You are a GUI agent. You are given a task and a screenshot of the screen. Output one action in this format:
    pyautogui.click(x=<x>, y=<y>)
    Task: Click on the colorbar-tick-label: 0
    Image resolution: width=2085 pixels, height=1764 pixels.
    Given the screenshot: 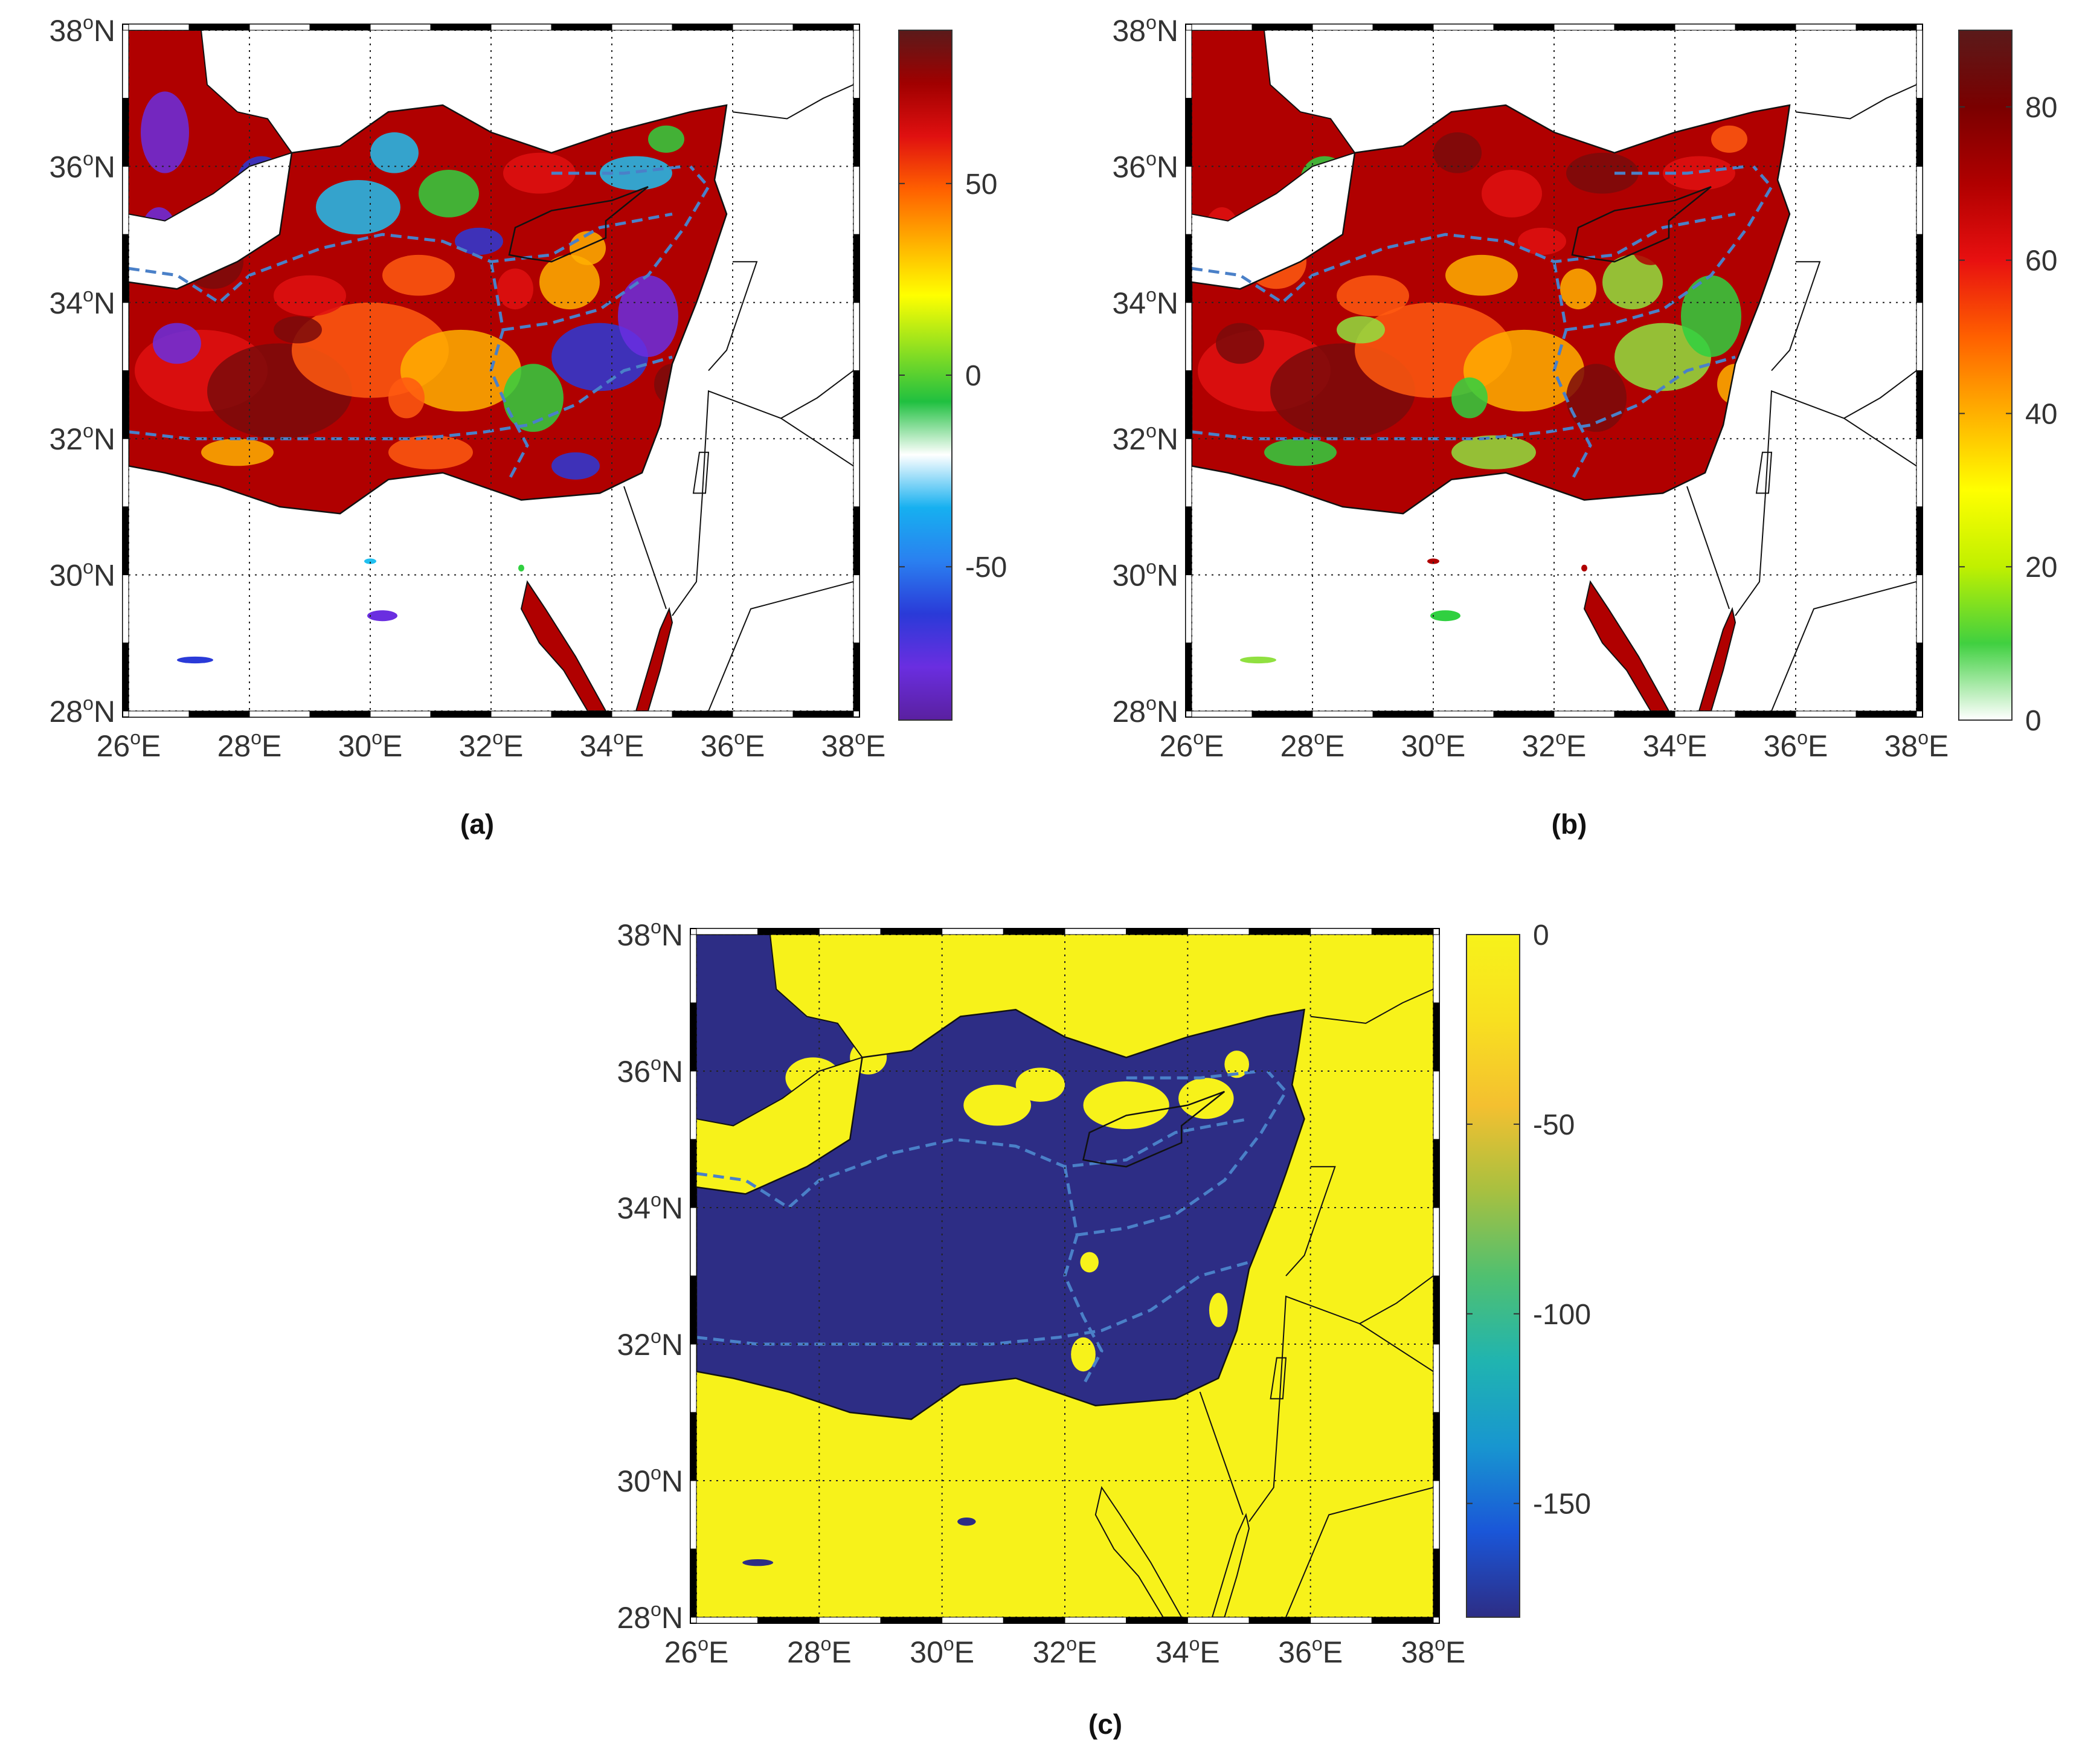 What is the action you would take?
    pyautogui.click(x=1541, y=935)
    